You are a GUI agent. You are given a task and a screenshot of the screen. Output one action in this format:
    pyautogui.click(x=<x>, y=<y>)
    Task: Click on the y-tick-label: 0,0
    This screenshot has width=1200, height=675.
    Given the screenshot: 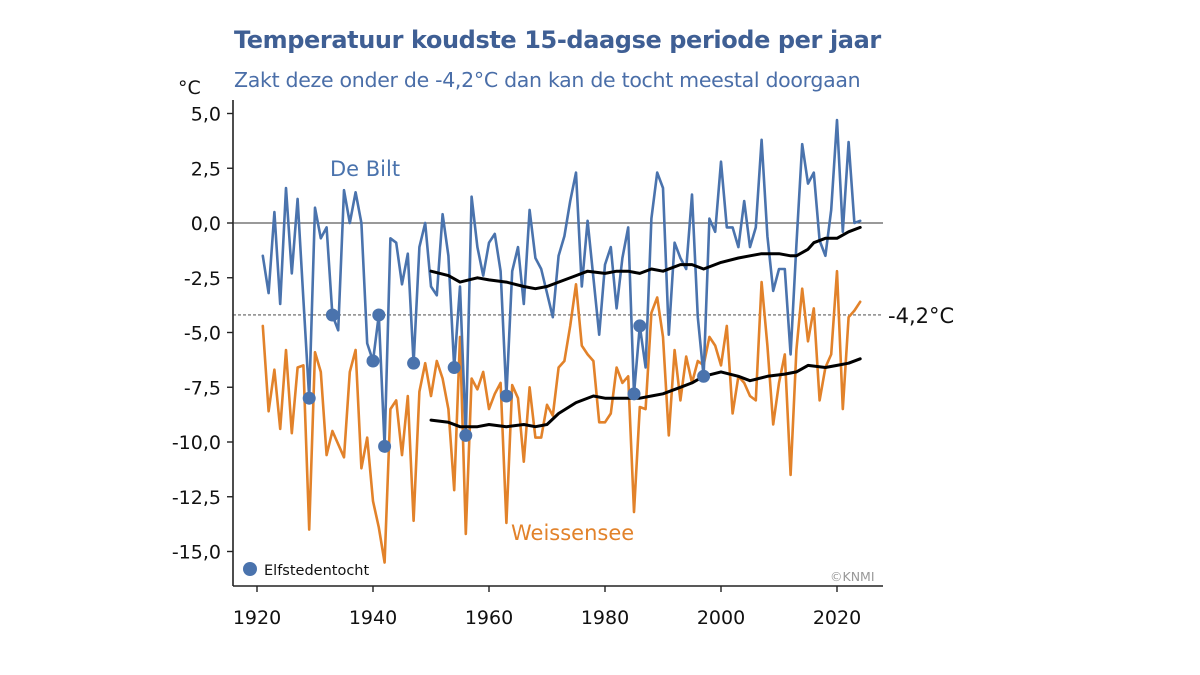 What is the action you would take?
    pyautogui.click(x=206, y=224)
    